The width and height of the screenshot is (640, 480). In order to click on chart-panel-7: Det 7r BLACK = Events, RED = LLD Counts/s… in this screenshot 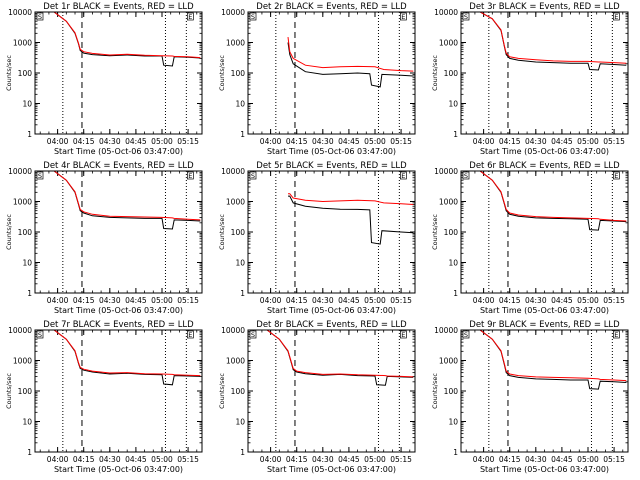, I will do `click(104, 397)`.